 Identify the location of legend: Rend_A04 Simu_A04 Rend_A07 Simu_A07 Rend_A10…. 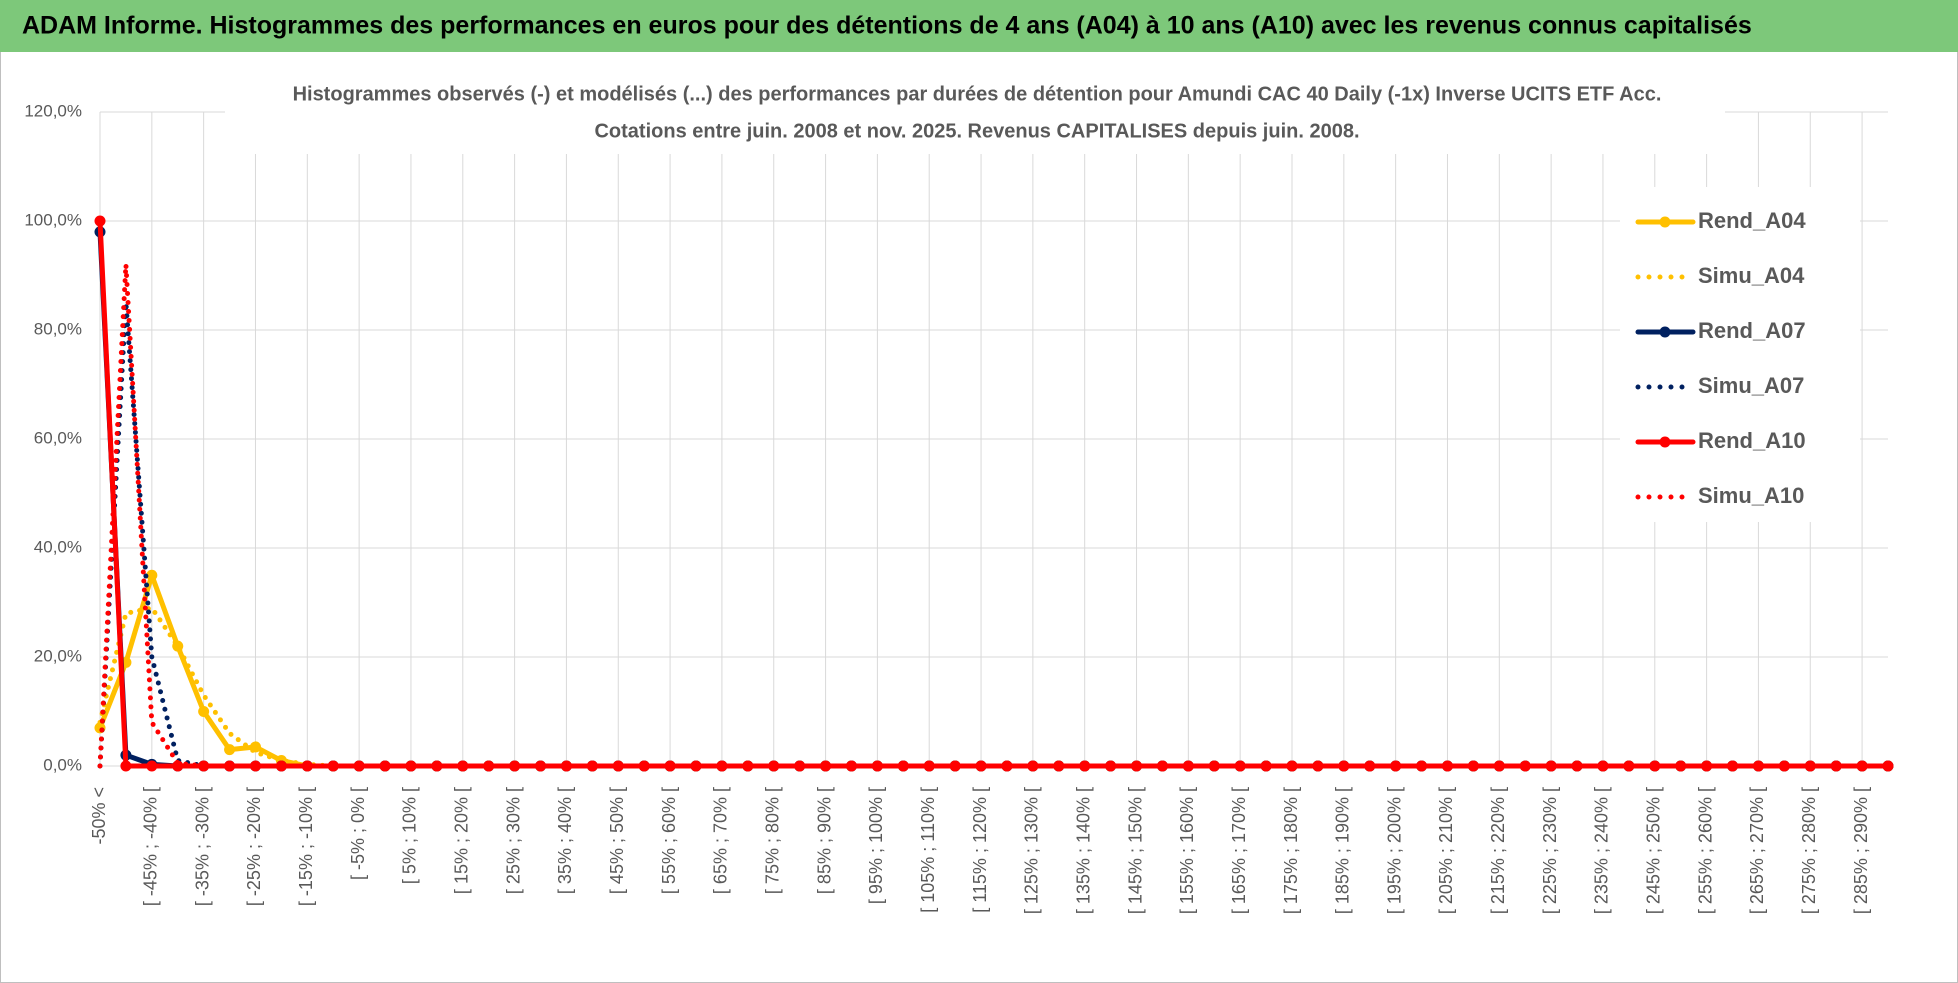
(1740, 354).